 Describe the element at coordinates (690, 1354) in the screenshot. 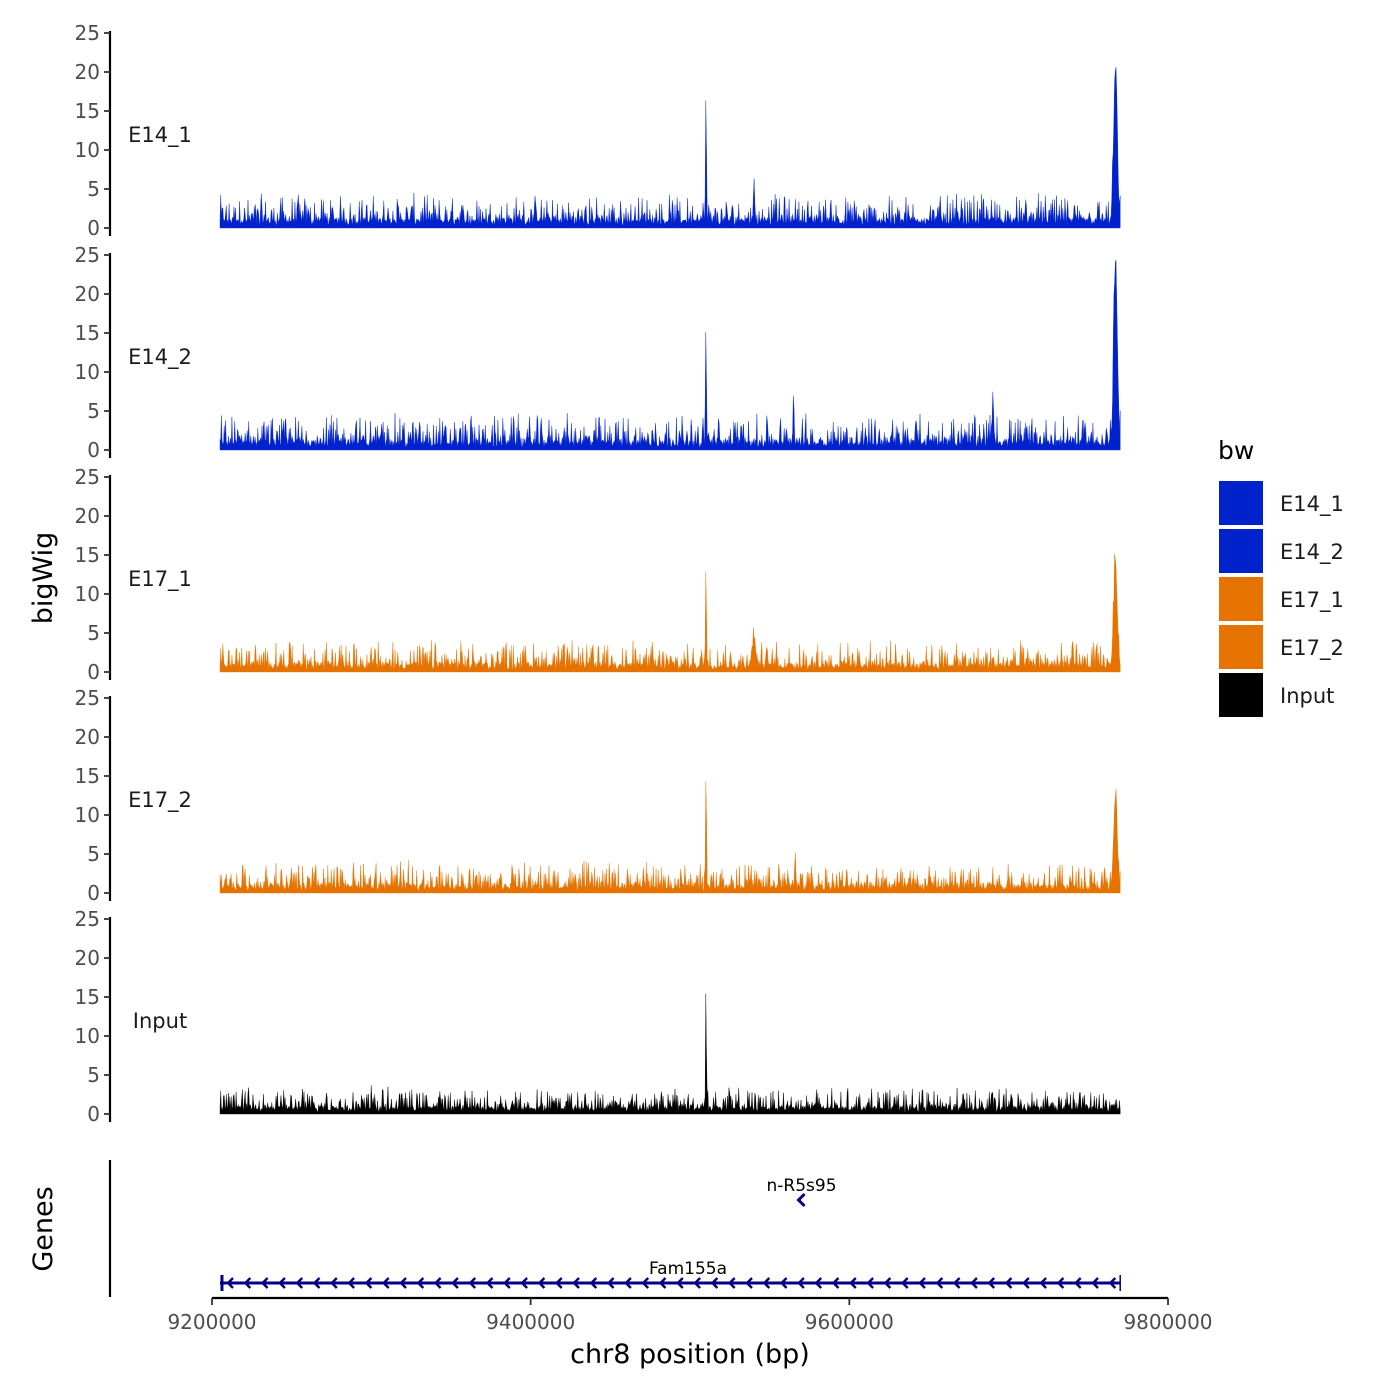

I see `x-axis-title: chr8 position (bp)` at that location.